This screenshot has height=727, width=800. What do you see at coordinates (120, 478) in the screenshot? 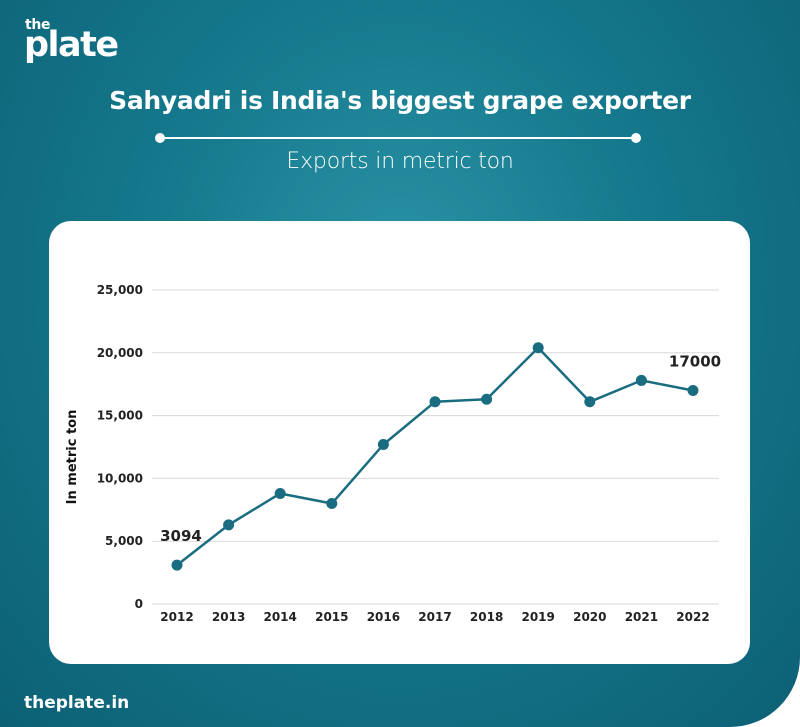
I see `y-tick-label: 10,000` at bounding box center [120, 478].